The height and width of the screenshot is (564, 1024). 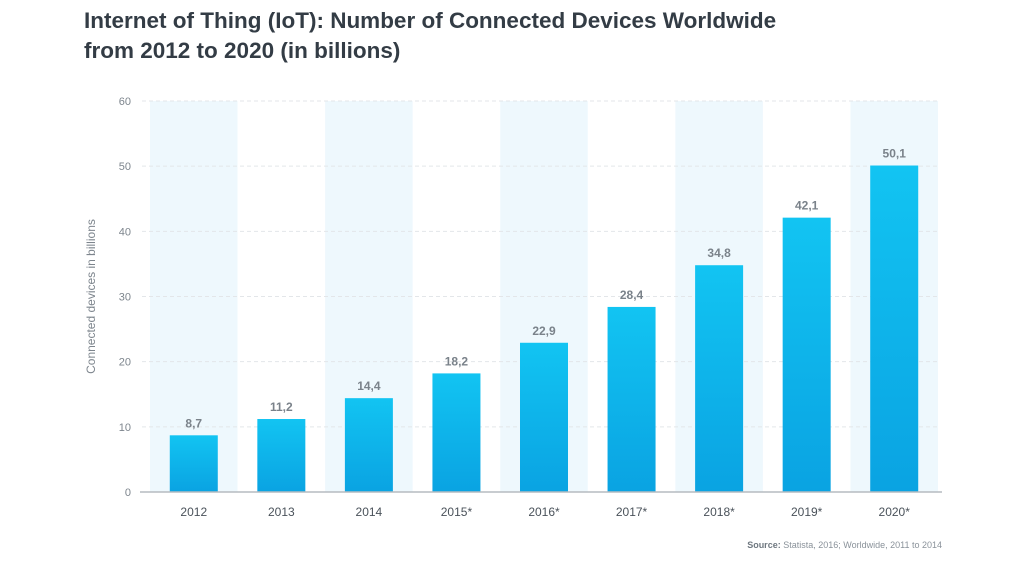 I want to click on value-label: 14,4, so click(x=369, y=386).